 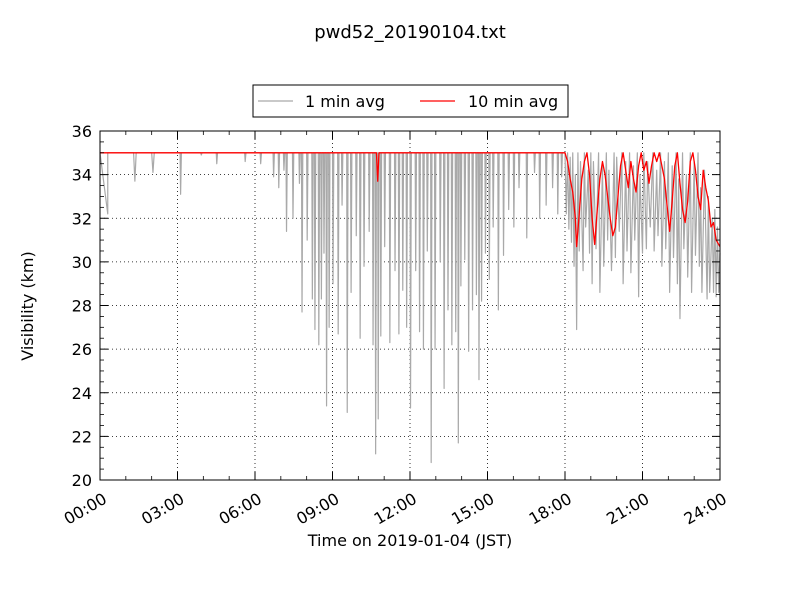 I want to click on y-tick-label: 26, so click(x=82, y=349).